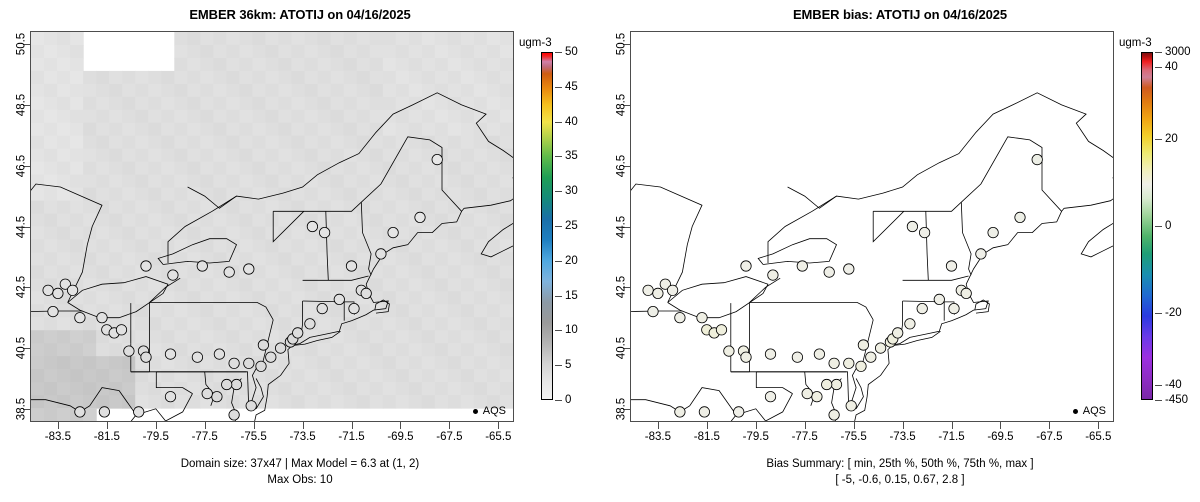 The image size is (1200, 502). Describe the element at coordinates (558, 226) in the screenshot. I see `colorbar-tick` at that location.